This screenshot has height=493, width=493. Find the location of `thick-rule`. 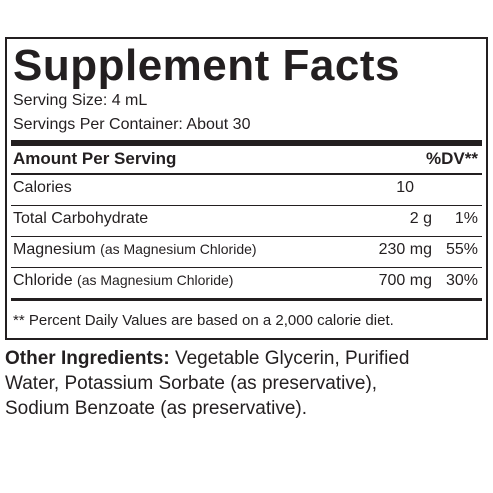

thick-rule is located at coordinates (246, 143).